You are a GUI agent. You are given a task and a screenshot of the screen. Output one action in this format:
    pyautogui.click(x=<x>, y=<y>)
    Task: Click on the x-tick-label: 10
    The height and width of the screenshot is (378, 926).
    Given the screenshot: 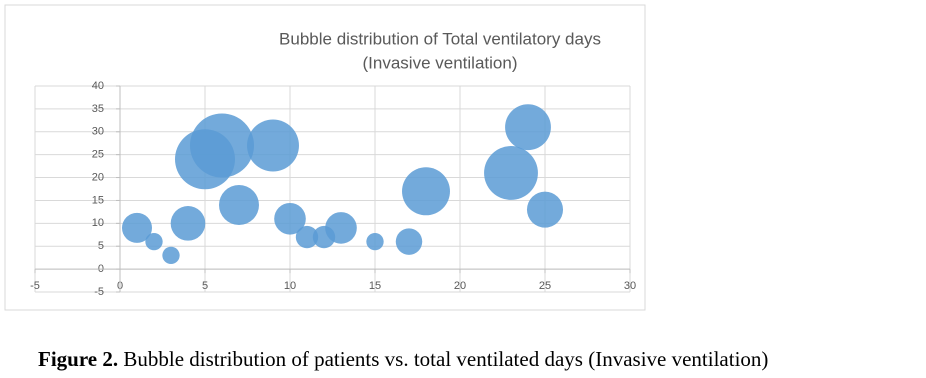 What is the action you would take?
    pyautogui.click(x=290, y=286)
    